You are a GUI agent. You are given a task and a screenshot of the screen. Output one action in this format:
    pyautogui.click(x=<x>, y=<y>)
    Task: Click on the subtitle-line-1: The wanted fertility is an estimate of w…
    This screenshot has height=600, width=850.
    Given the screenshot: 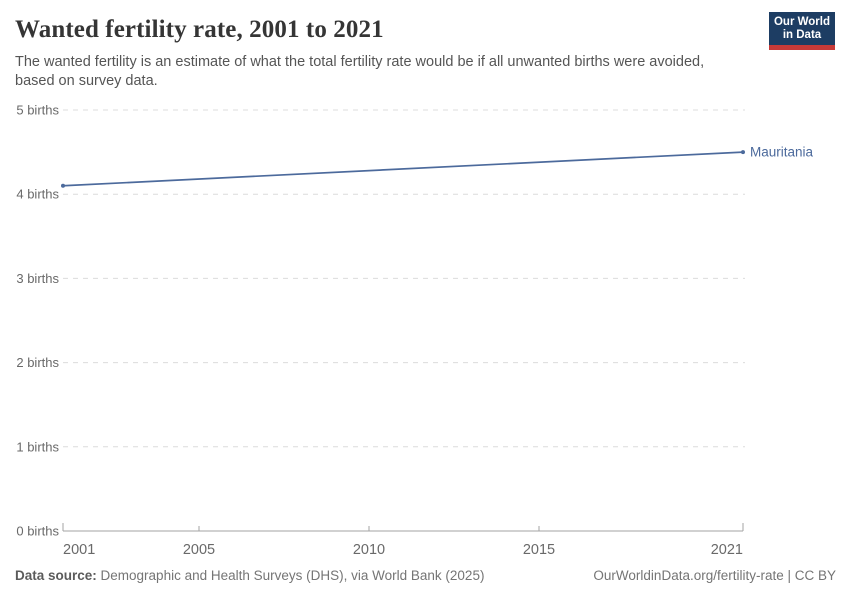 What is the action you would take?
    pyautogui.click(x=360, y=62)
    